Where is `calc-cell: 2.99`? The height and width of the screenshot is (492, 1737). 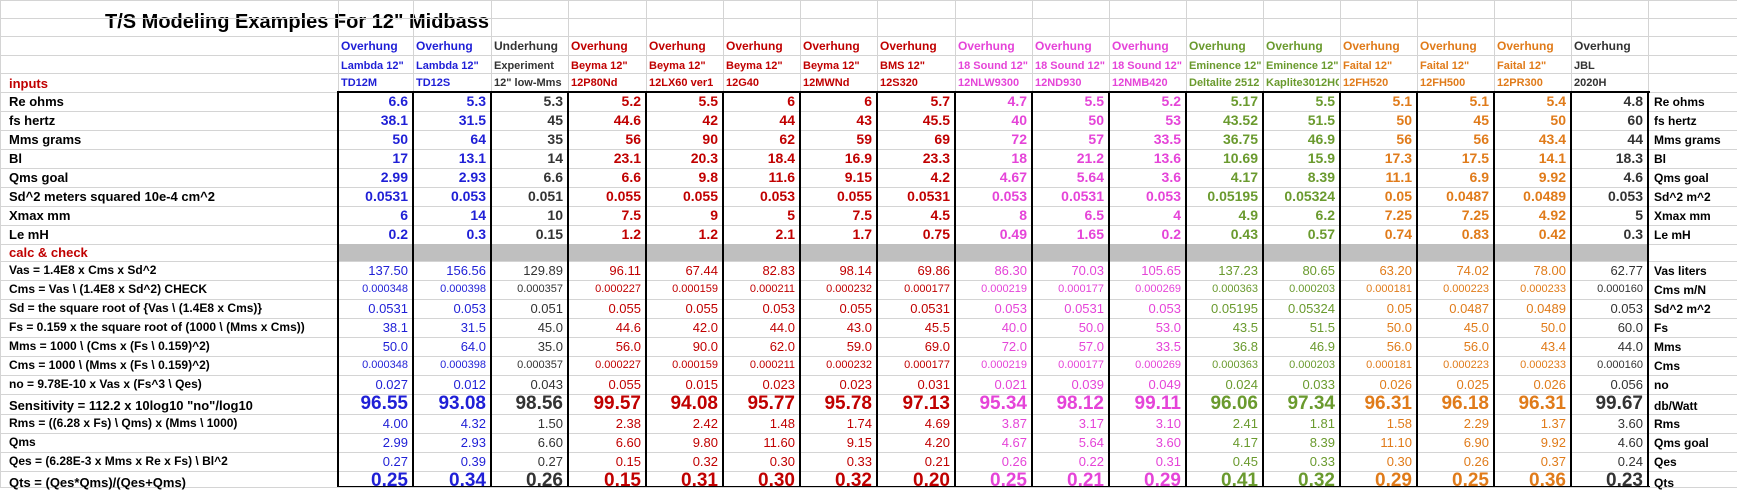
calc-cell: 2.99 is located at coordinates (395, 442).